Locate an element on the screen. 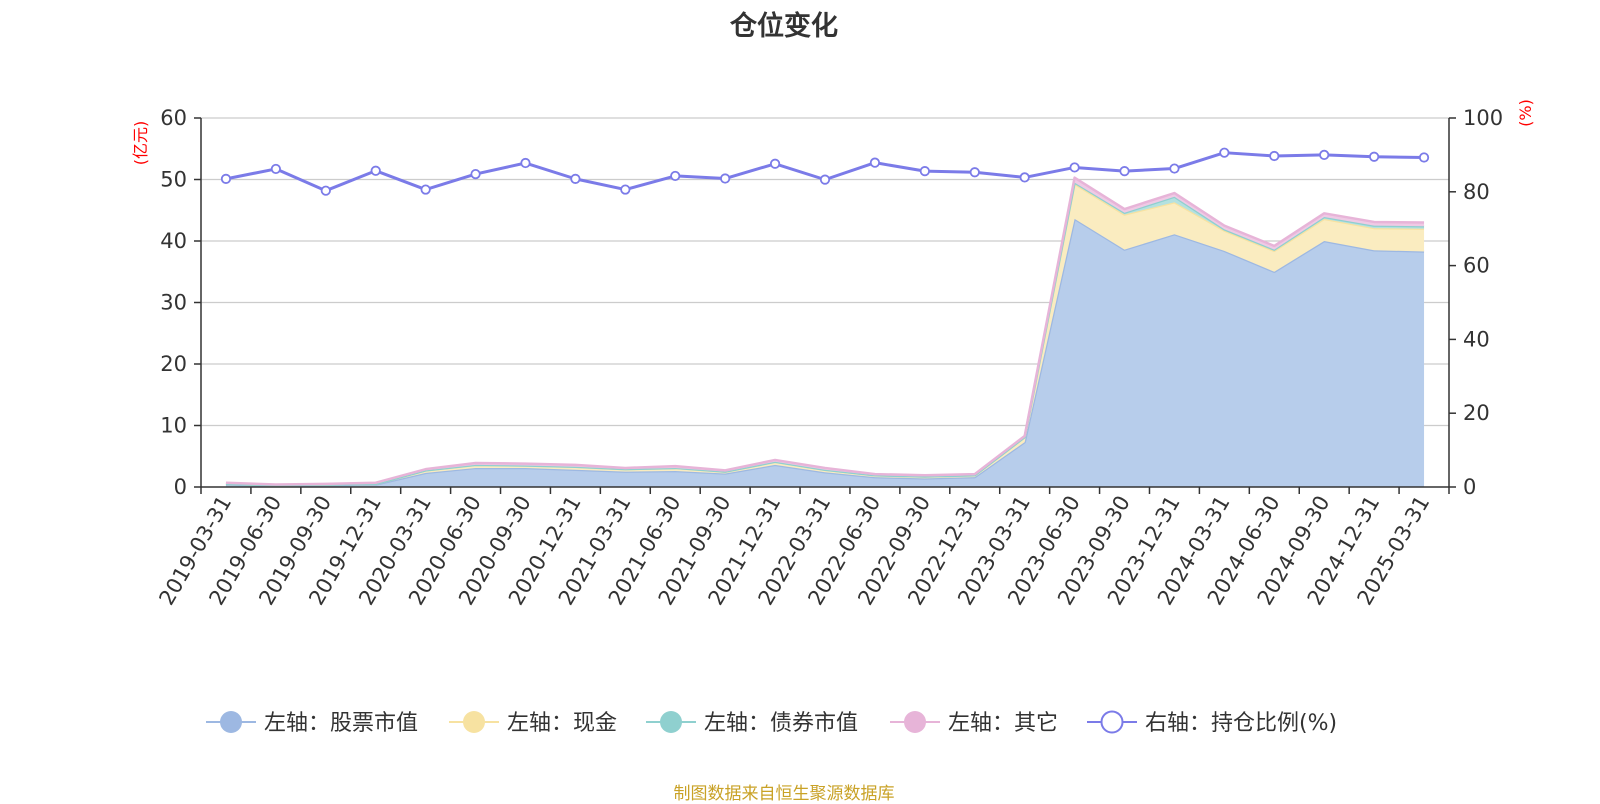  left-tick-label: 0 is located at coordinates (180, 487).